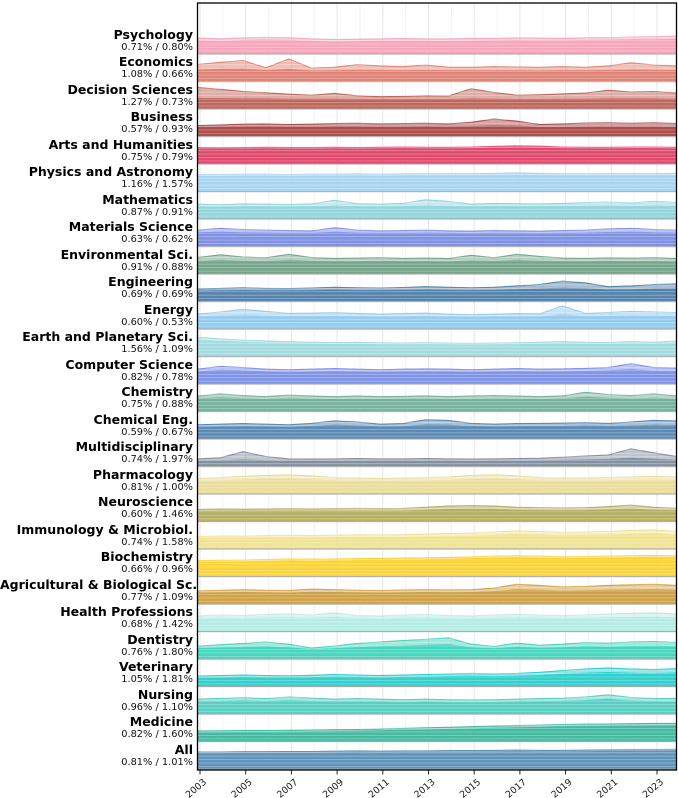 The width and height of the screenshot is (678, 798). What do you see at coordinates (96, 123) in the screenshot?
I see `row-label: Business 0.57% / 0.93%` at bounding box center [96, 123].